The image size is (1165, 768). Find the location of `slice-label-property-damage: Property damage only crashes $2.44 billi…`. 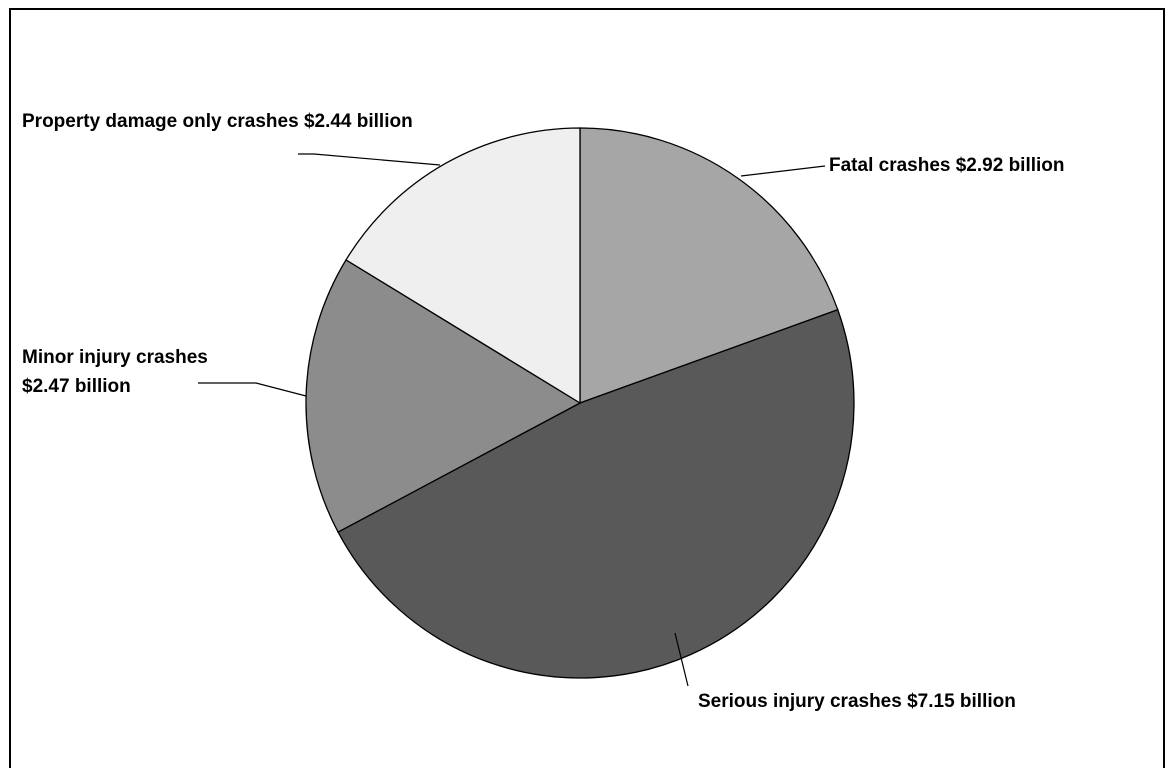

slice-label-property-damage: Property damage only crashes $2.44 billi… is located at coordinates (217, 121).